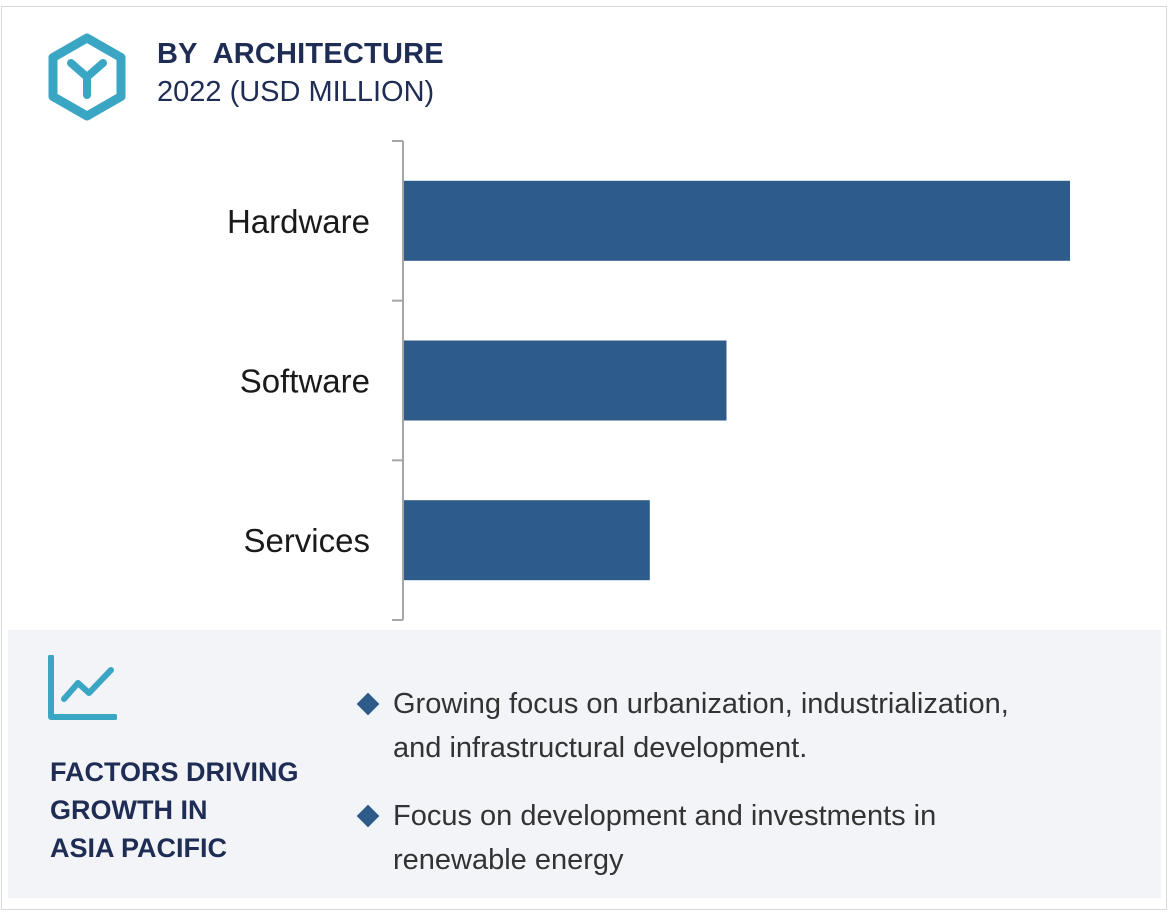  What do you see at coordinates (87, 77) in the screenshot?
I see `hexagon-y-icon` at bounding box center [87, 77].